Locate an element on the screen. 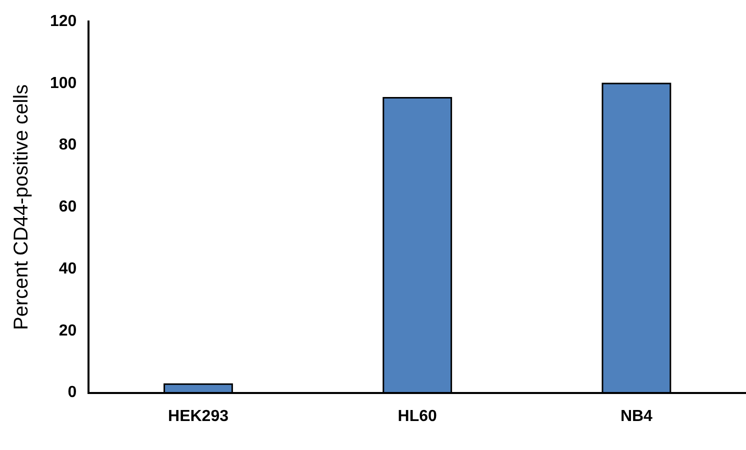 The width and height of the screenshot is (746, 450). y-tick-label: 100 is located at coordinates (63, 83).